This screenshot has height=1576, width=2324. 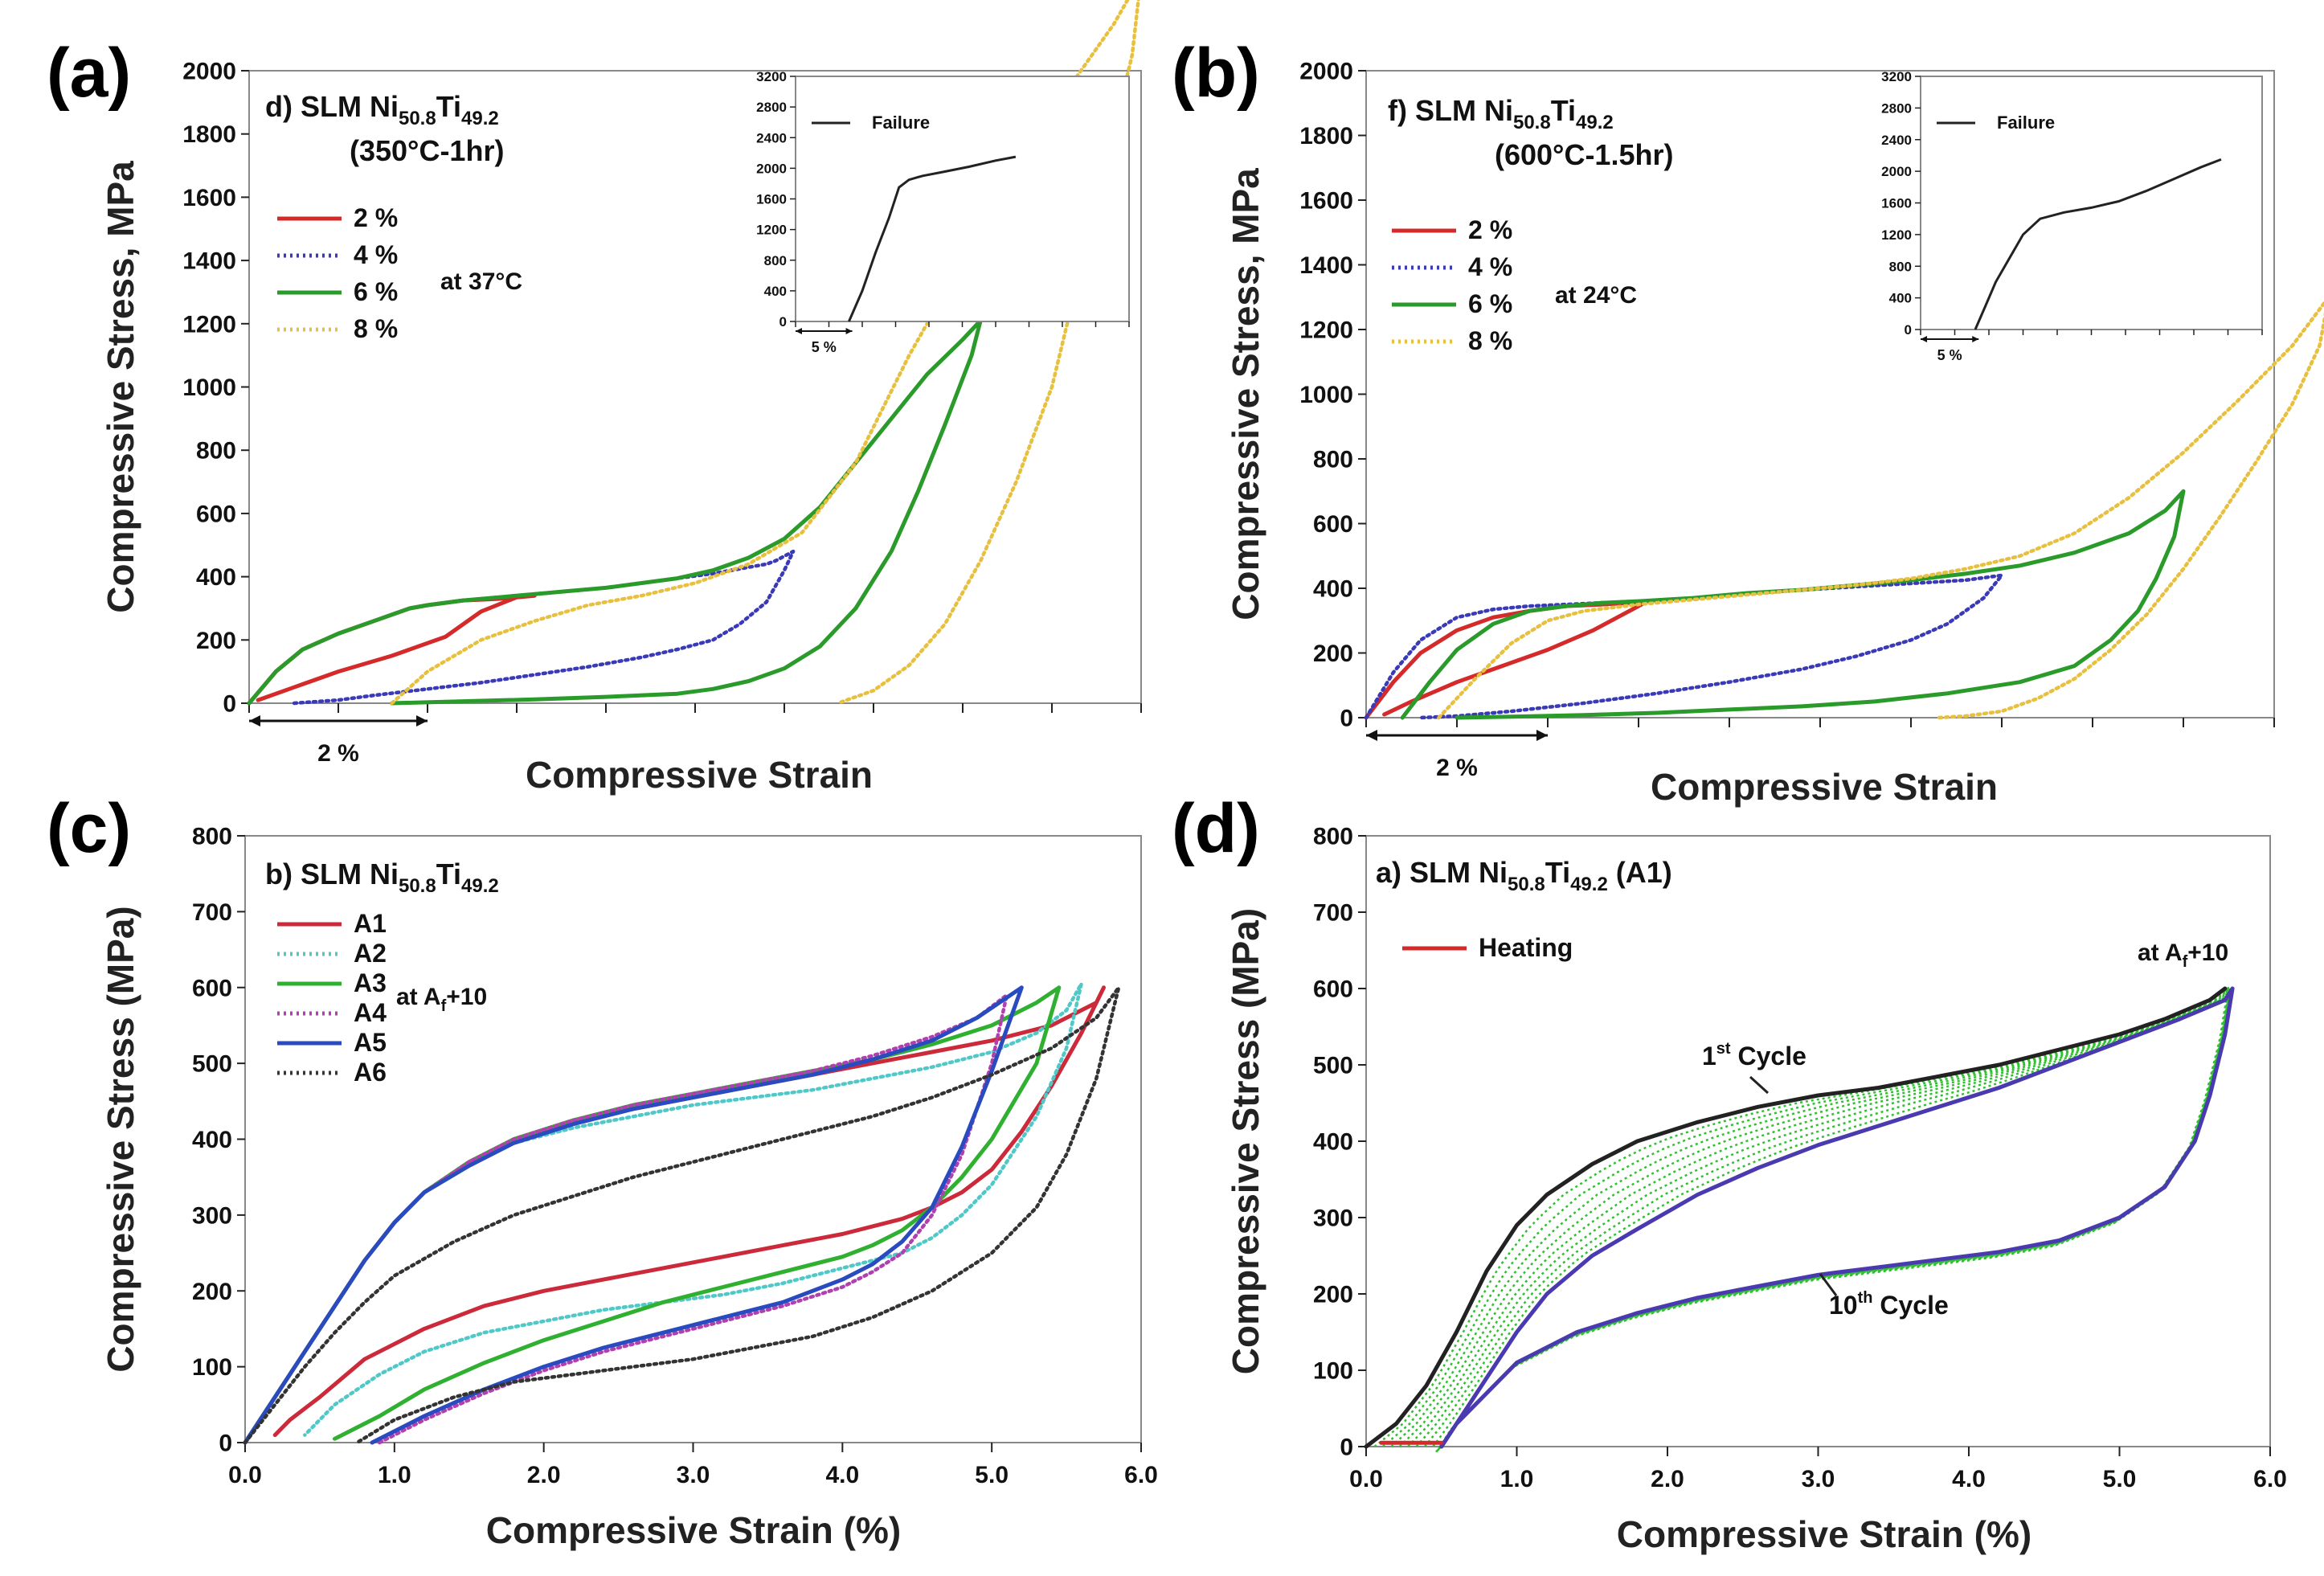 What do you see at coordinates (1216, 73) in the screenshot?
I see `panel-label-b: (b)` at bounding box center [1216, 73].